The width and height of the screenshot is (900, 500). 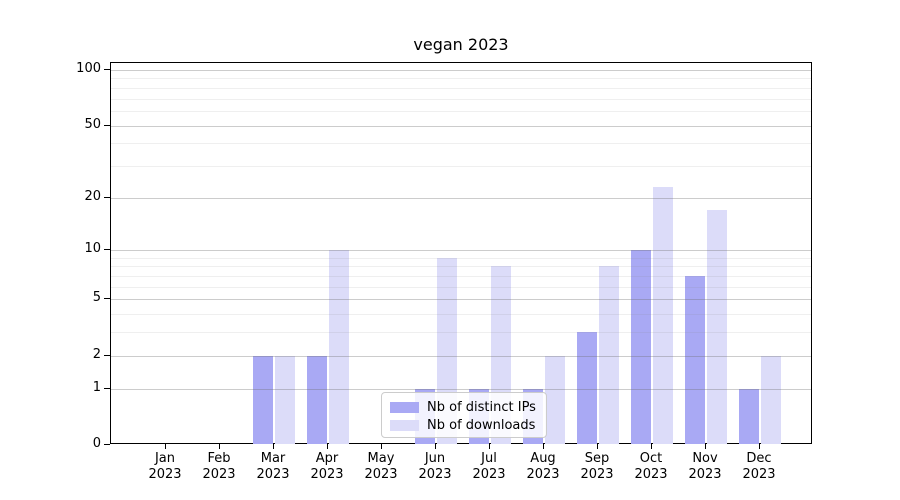 What do you see at coordinates (705, 446) in the screenshot?
I see `x-tick-mark-nov-2023` at bounding box center [705, 446].